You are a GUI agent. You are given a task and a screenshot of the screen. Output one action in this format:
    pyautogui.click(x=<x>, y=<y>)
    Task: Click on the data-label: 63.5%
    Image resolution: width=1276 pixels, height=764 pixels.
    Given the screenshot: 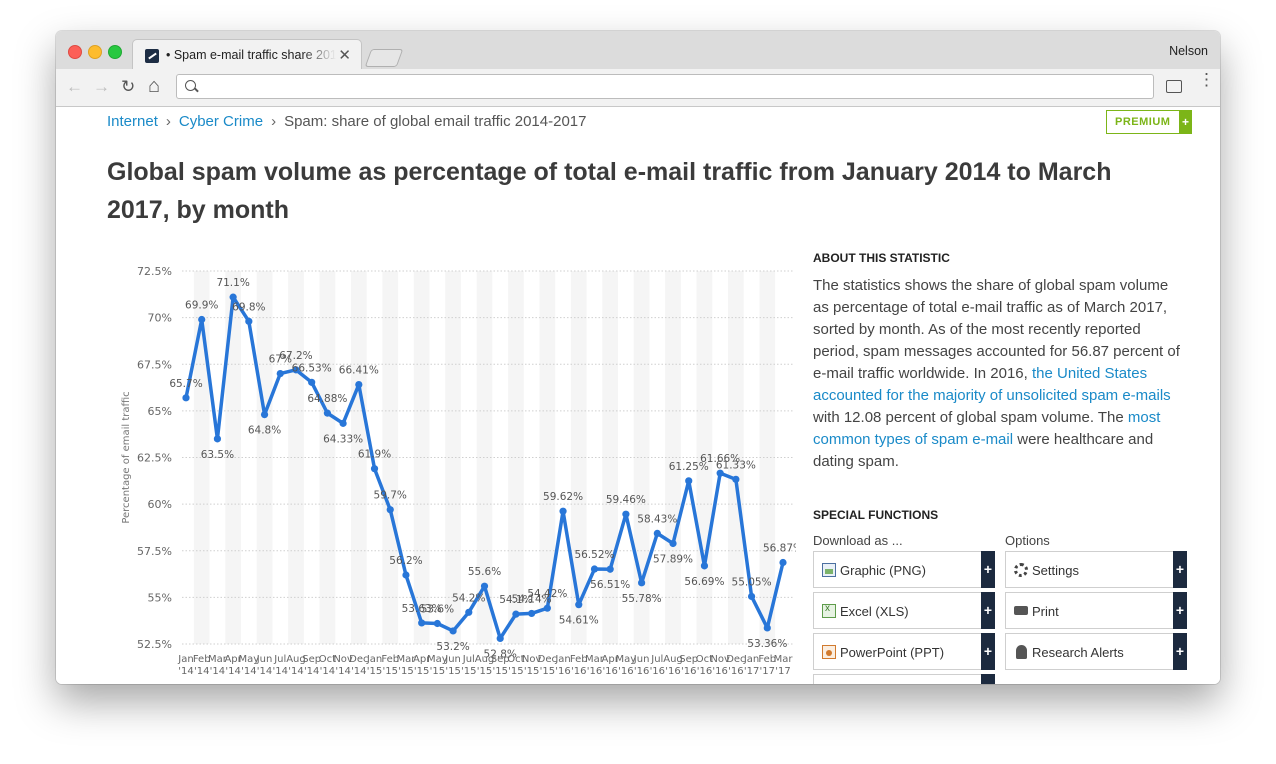 What is the action you would take?
    pyautogui.click(x=217, y=455)
    